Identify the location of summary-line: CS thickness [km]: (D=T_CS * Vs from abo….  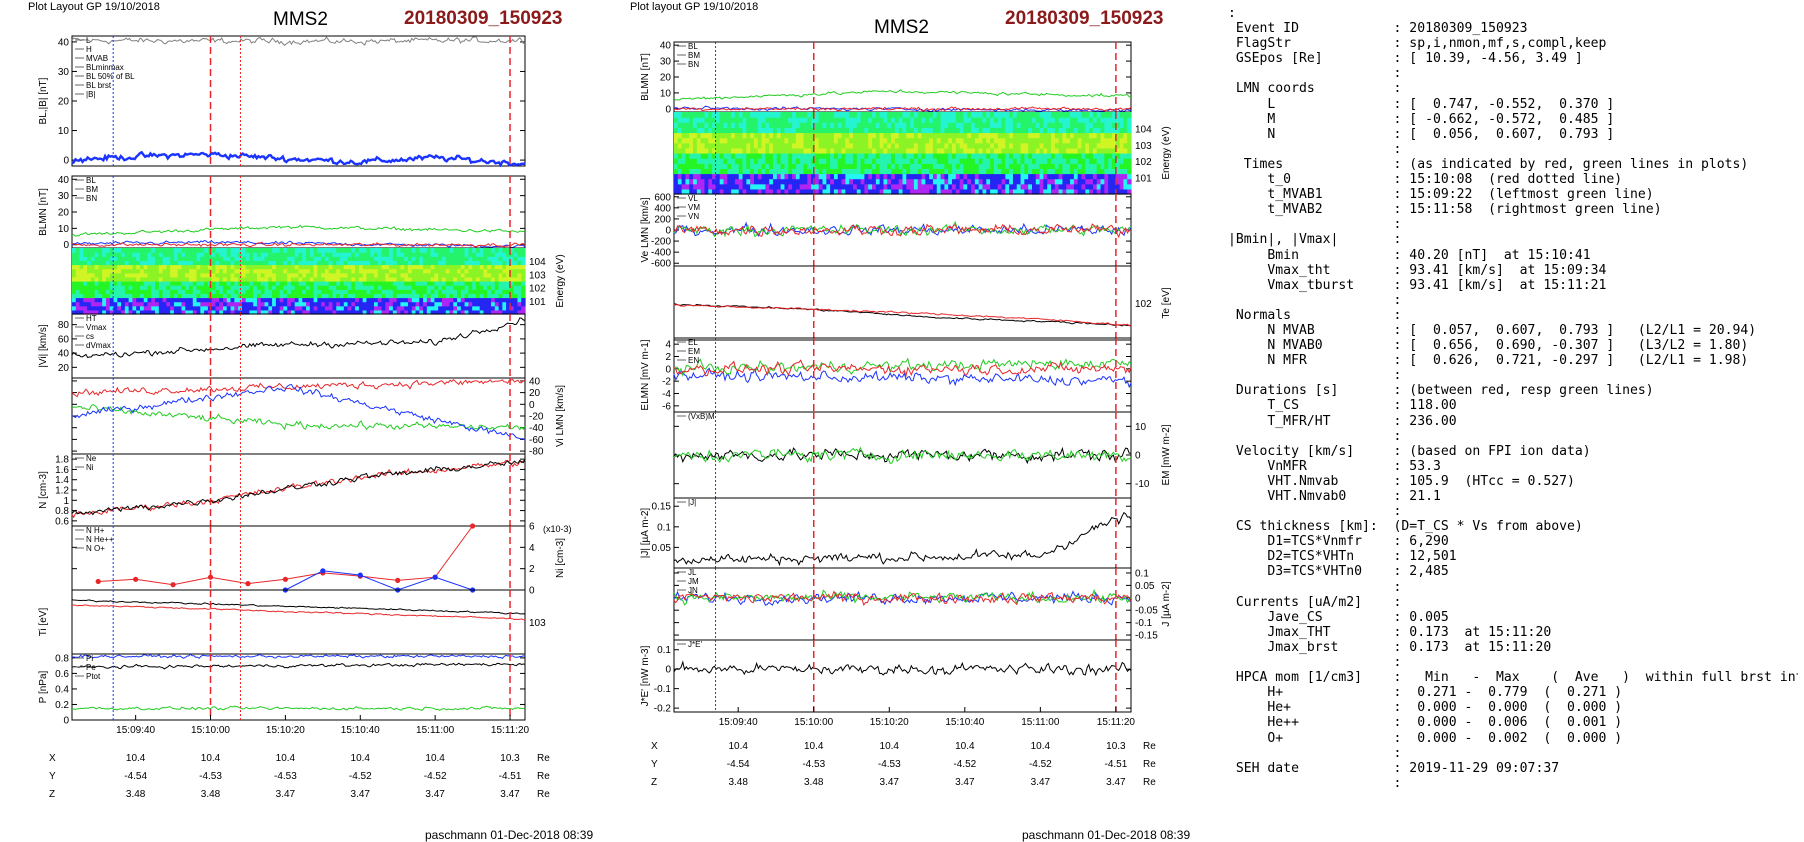
(1409, 527).